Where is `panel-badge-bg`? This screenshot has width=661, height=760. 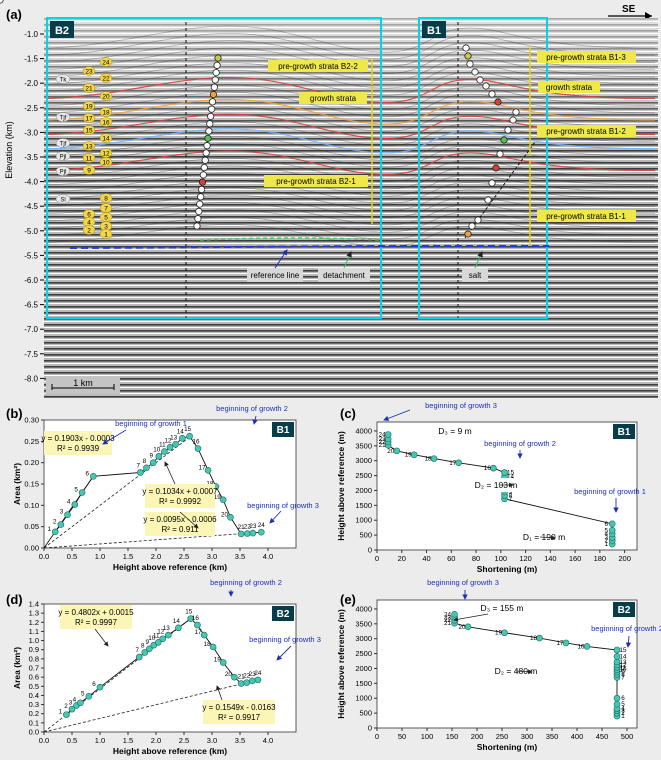
panel-badge-bg is located at coordinates (283, 429).